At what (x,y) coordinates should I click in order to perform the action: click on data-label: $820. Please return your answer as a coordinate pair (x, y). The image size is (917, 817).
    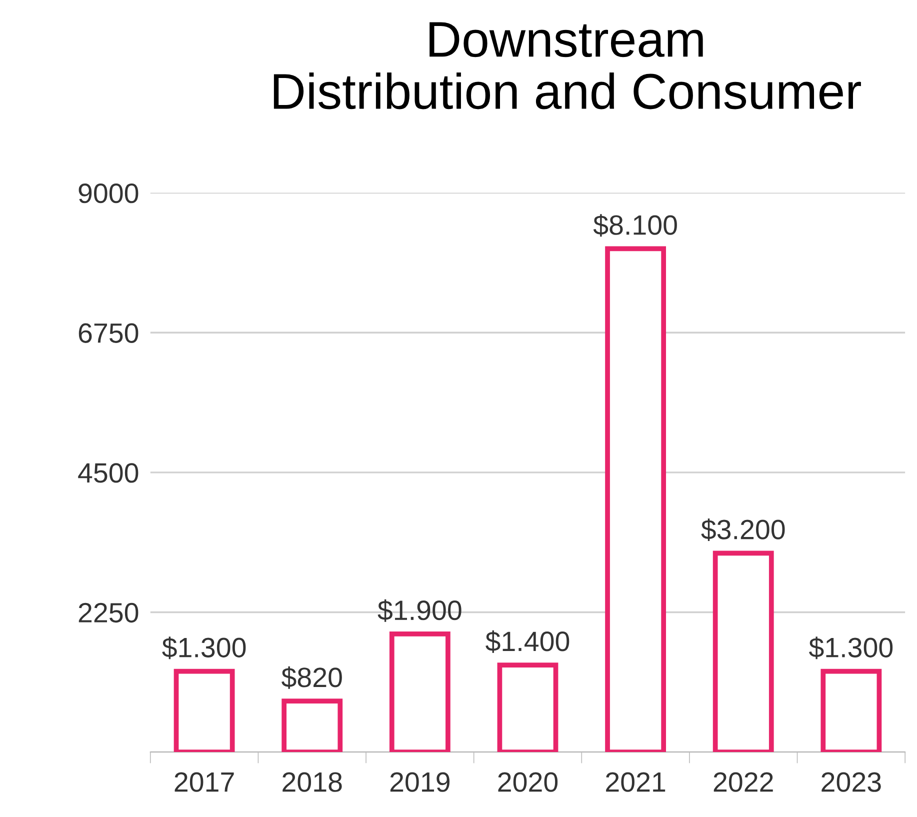
    Looking at the image, I should click on (312, 677).